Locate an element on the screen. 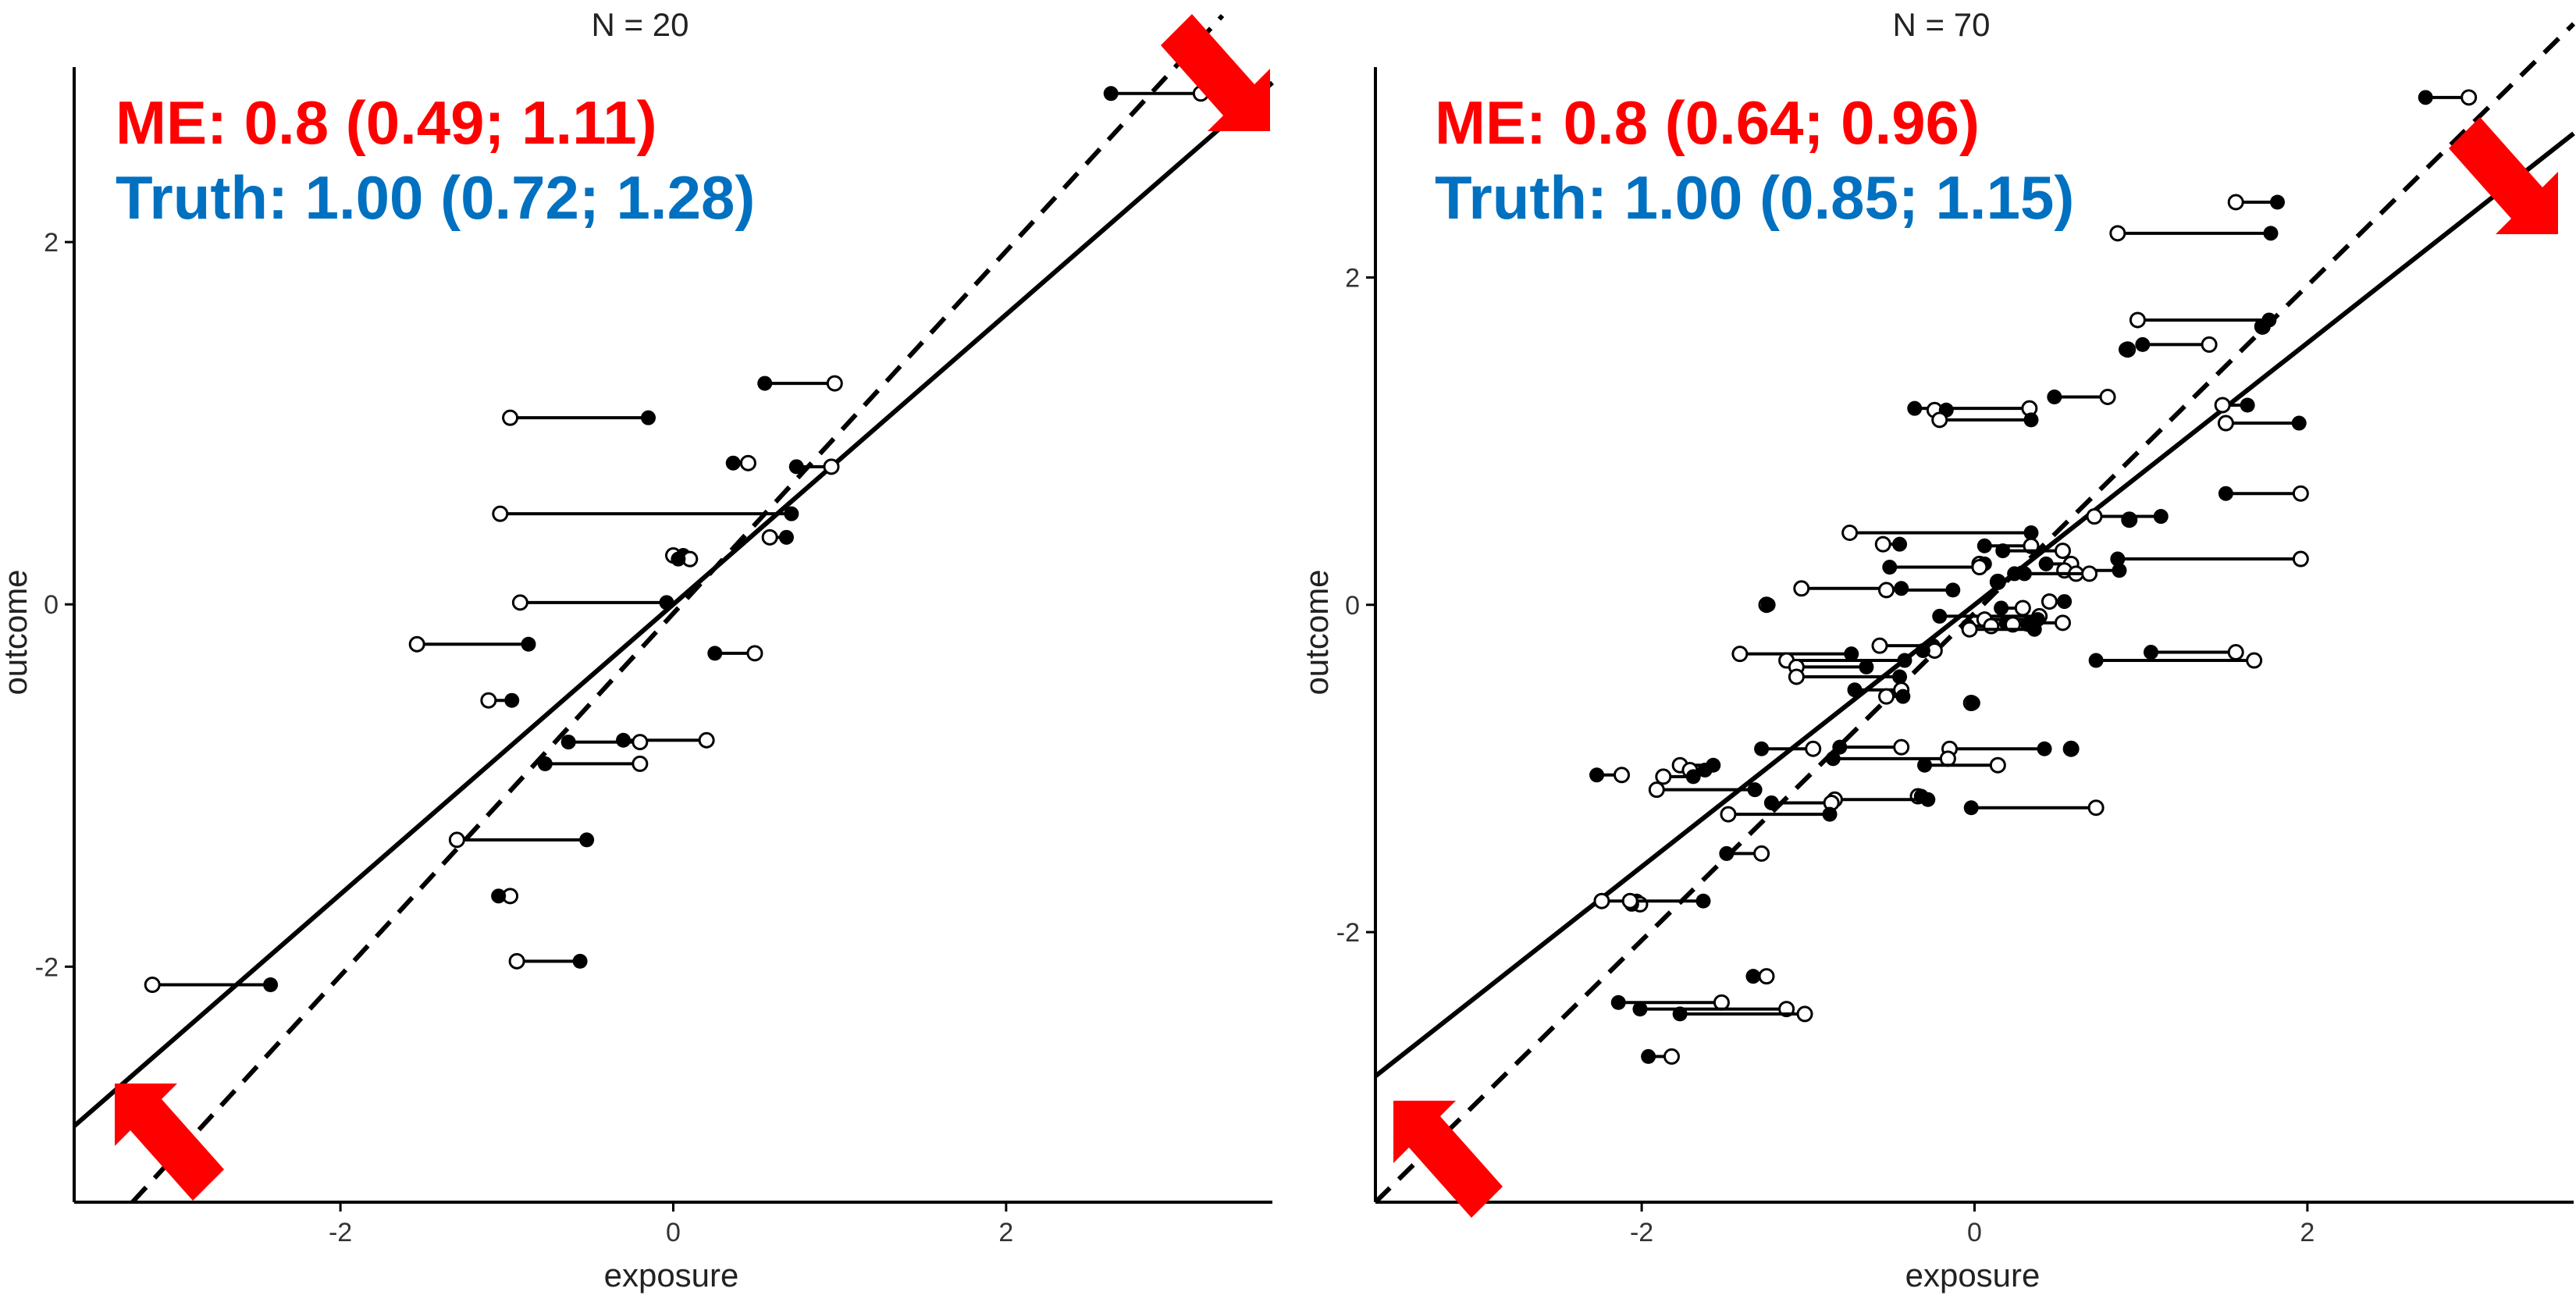  me-annotation: ME: 0.8 (0.49; 1.11) is located at coordinates (386, 122).